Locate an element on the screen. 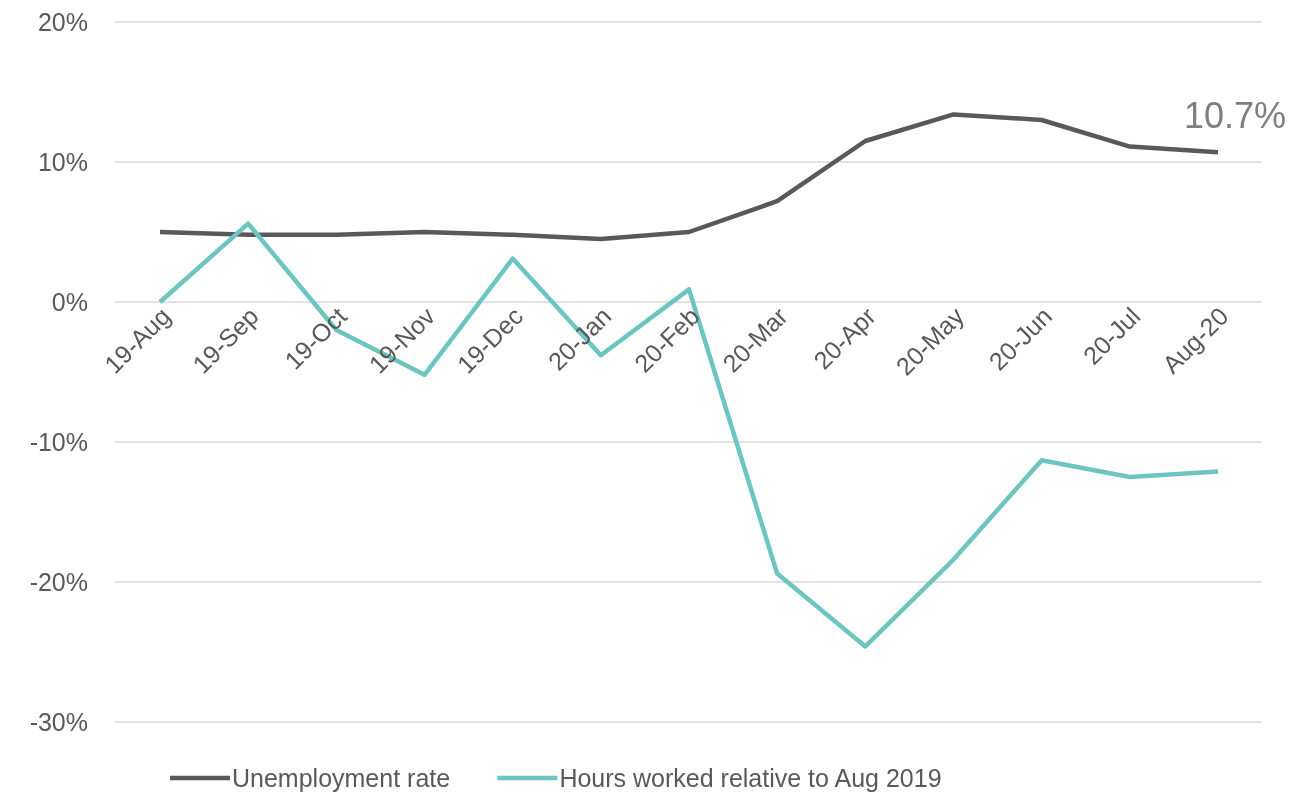 The width and height of the screenshot is (1290, 798). y-tick-label: -10% is located at coordinates (58, 442).